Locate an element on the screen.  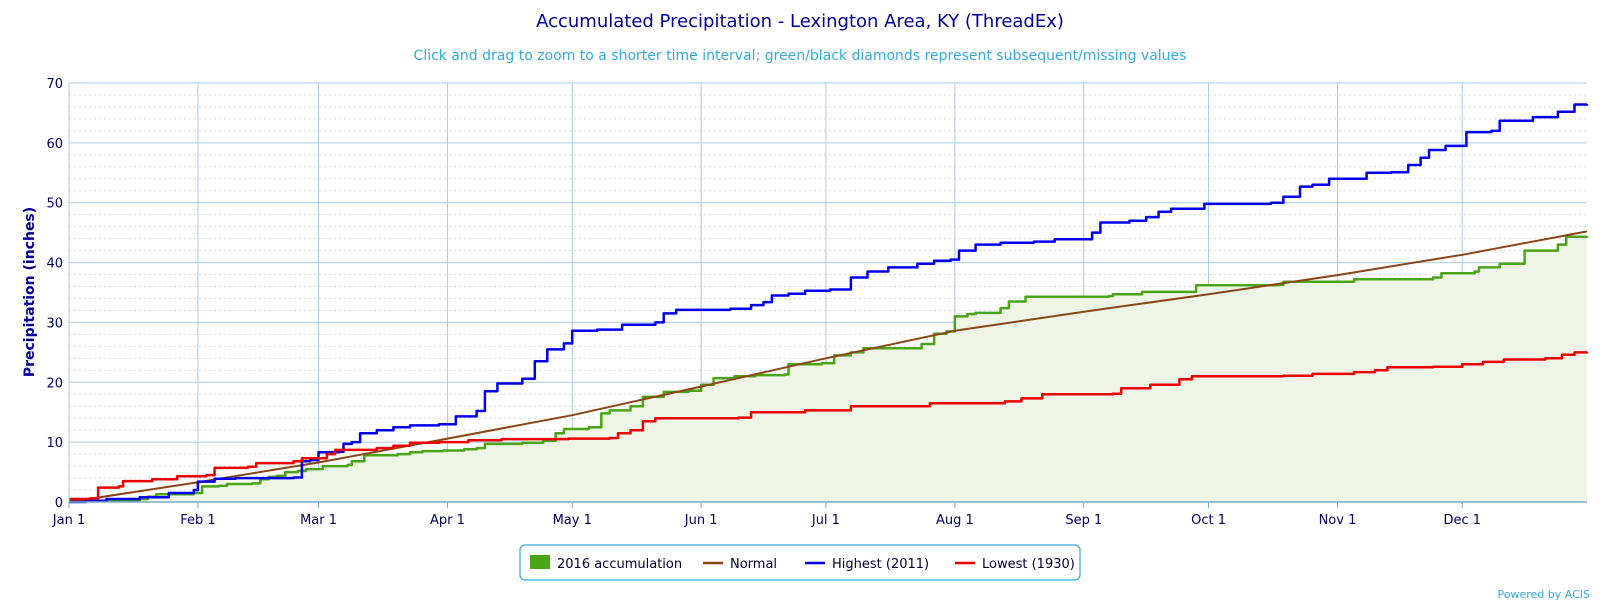
legend-item-highest-2011: Highest (2011) is located at coordinates (867, 564).